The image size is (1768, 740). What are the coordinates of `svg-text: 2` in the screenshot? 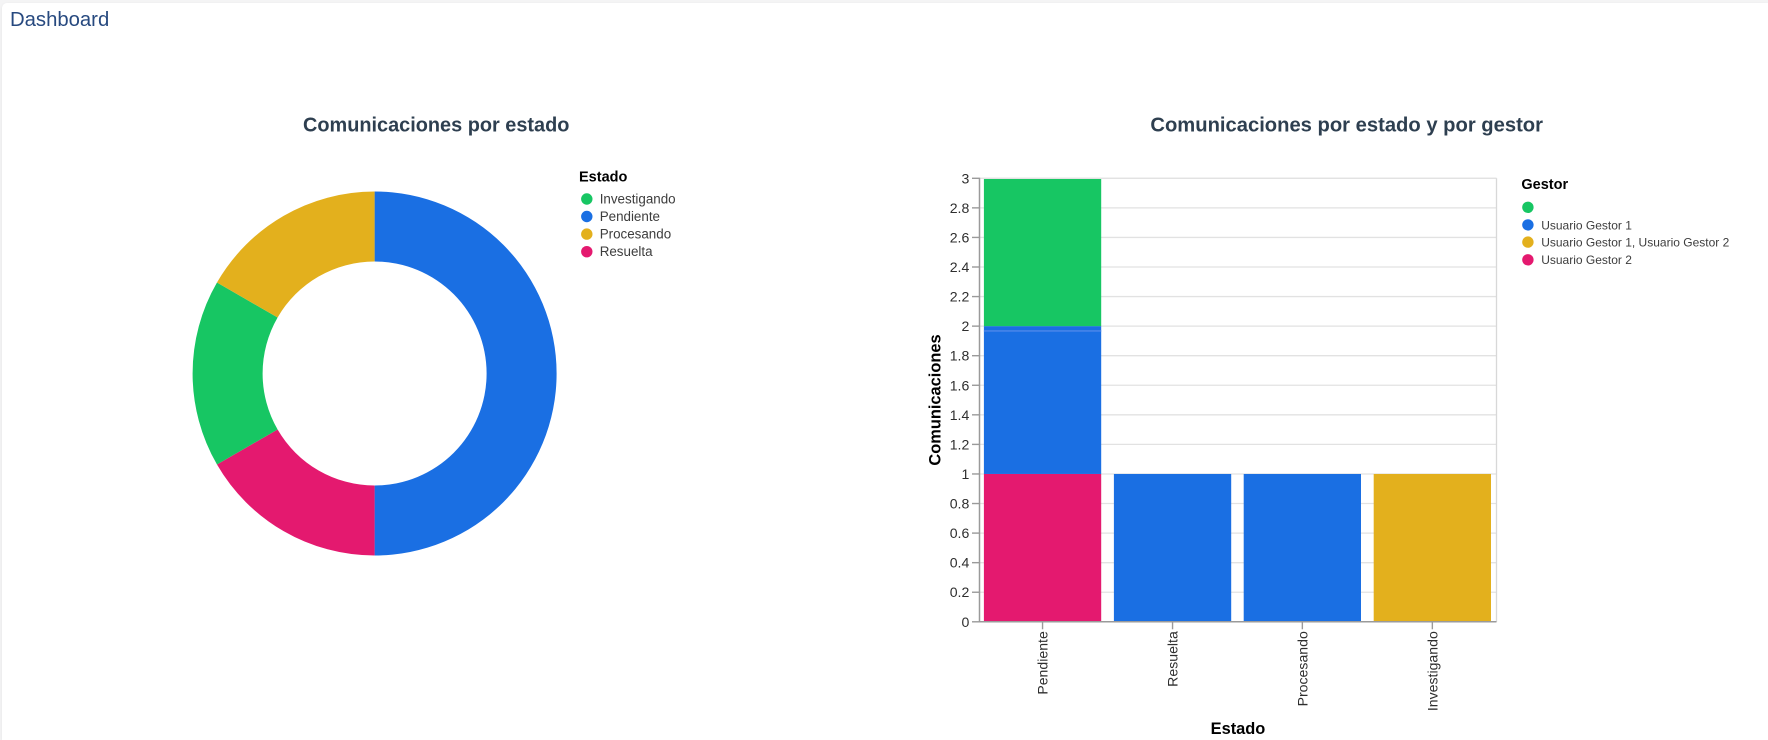 It's located at (965, 326).